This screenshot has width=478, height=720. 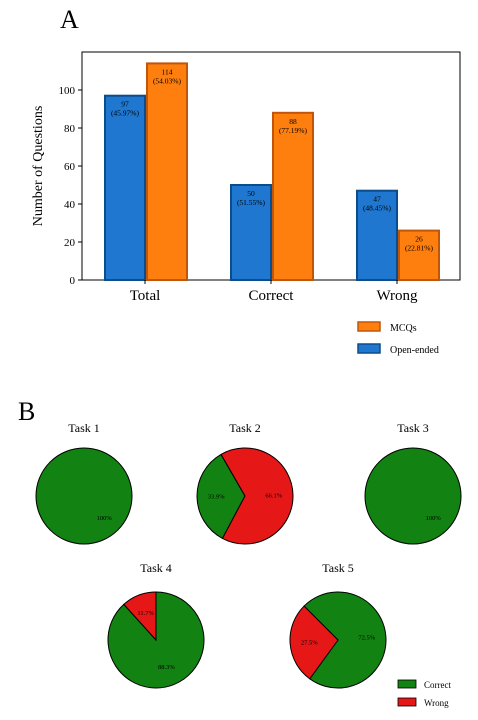 What do you see at coordinates (293, 121) in the screenshot?
I see `bar-value-label: 88` at bounding box center [293, 121].